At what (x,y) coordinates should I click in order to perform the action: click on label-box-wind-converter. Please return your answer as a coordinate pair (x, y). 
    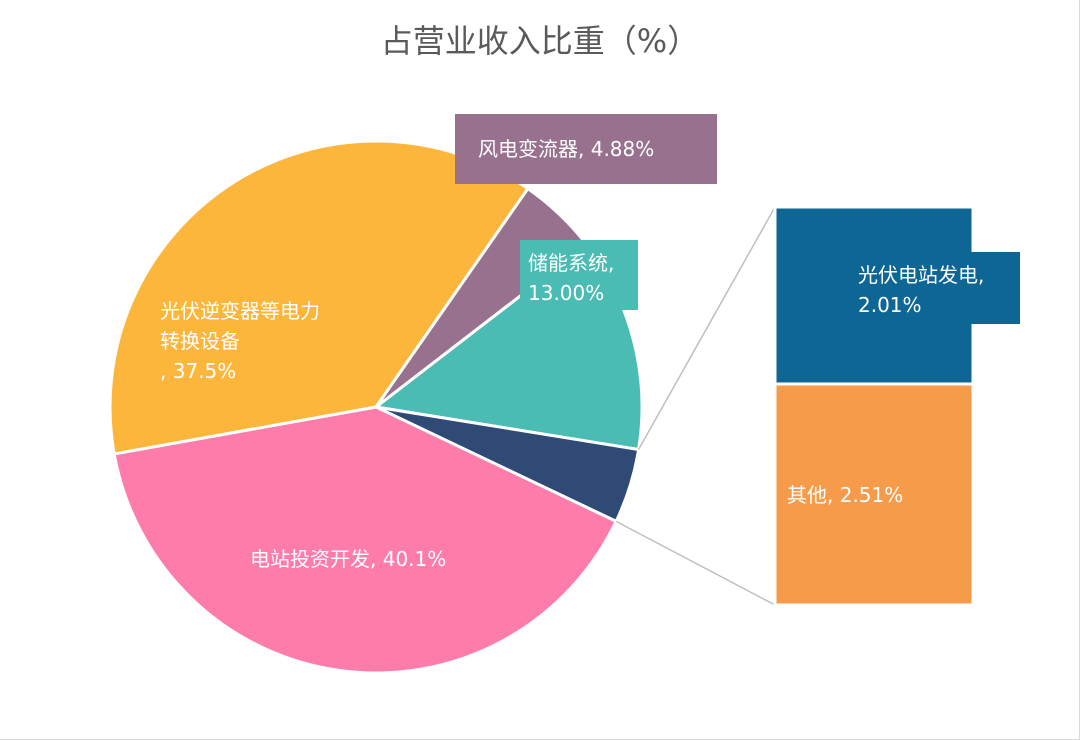
    Looking at the image, I should click on (586, 149).